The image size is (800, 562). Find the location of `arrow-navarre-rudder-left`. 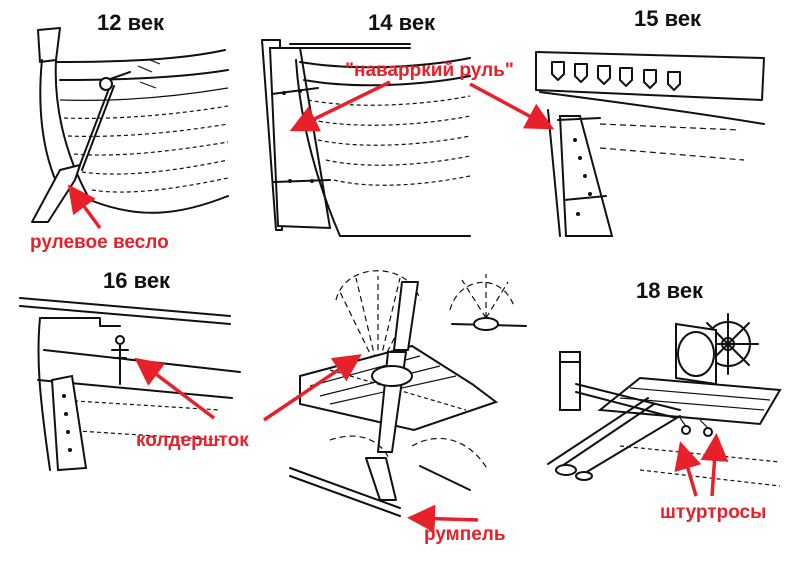

arrow-navarre-rudder-left is located at coordinates (340, 106).